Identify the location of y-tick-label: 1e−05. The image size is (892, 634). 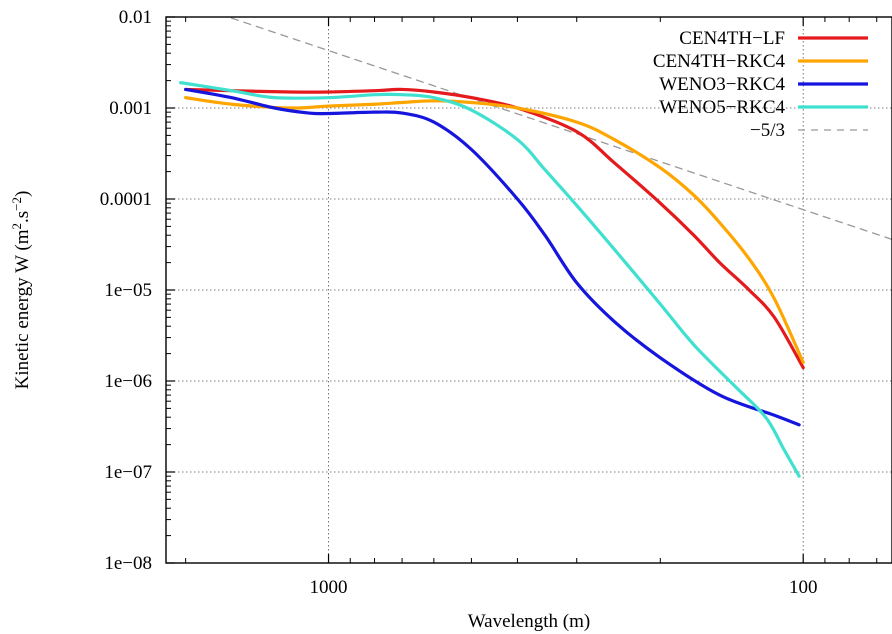
(128, 290).